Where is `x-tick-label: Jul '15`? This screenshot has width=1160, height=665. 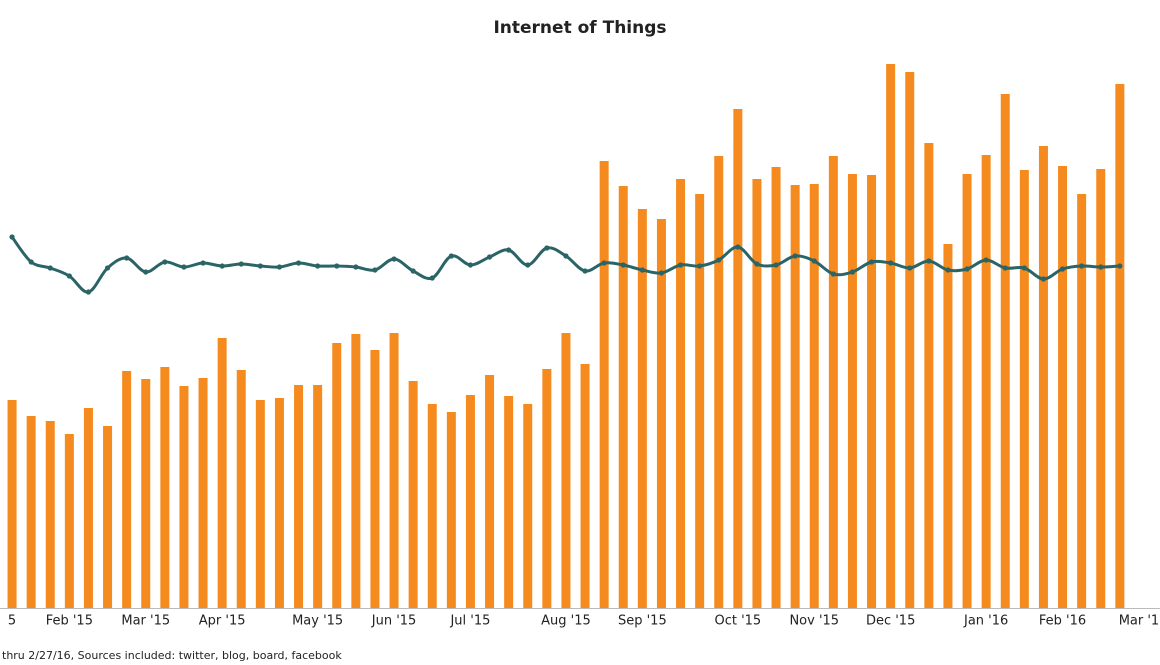 x-tick-label: Jul '15 is located at coordinates (469, 621).